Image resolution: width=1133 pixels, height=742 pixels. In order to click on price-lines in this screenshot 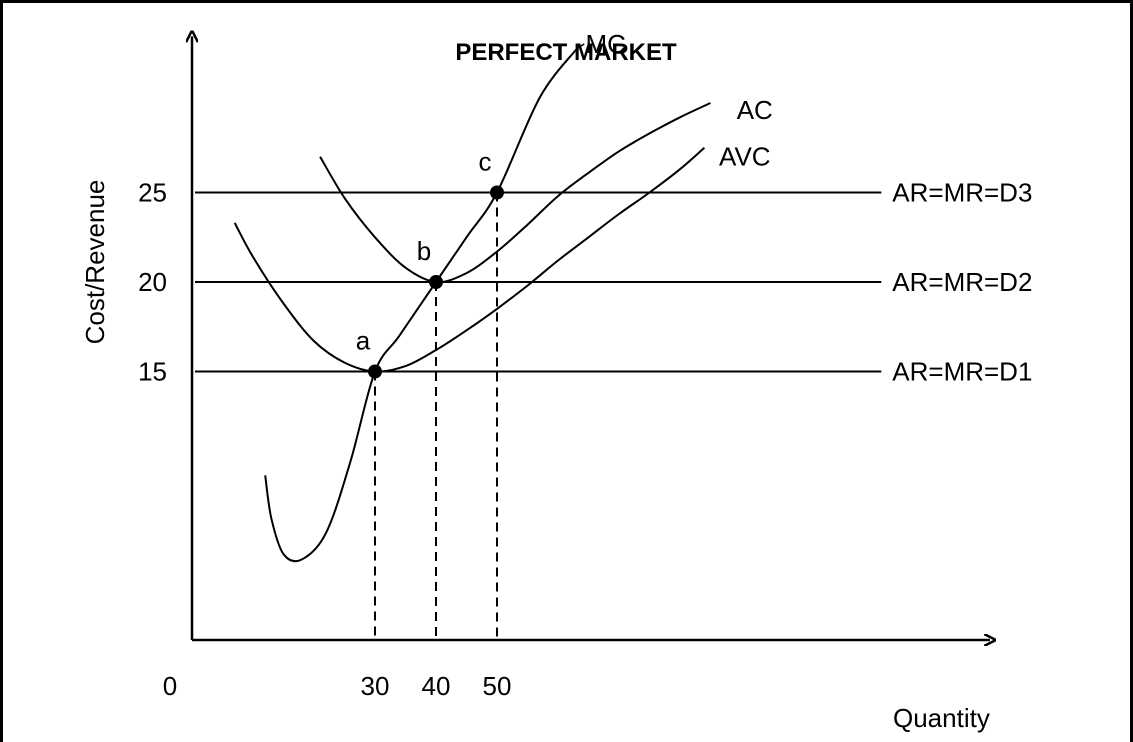, I will do `click(538, 282)`.